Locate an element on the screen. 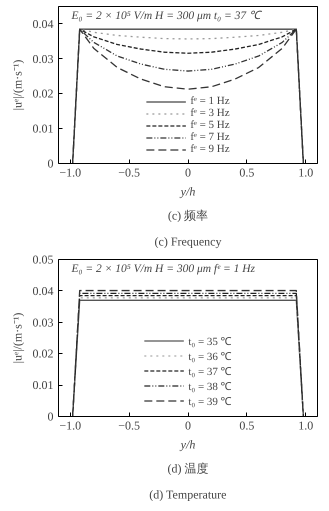 This screenshot has height=511, width=329. legend-label: t₀ = 37 ℃ is located at coordinates (210, 371).